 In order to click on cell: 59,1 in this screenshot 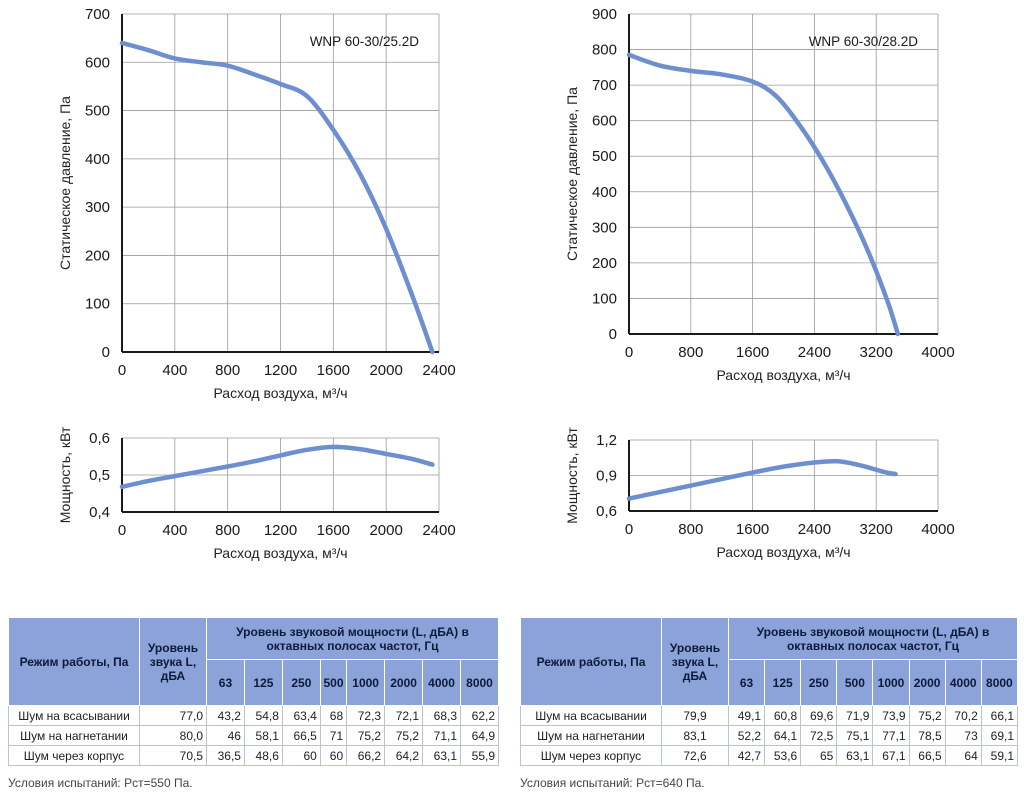, I will do `click(999, 755)`.